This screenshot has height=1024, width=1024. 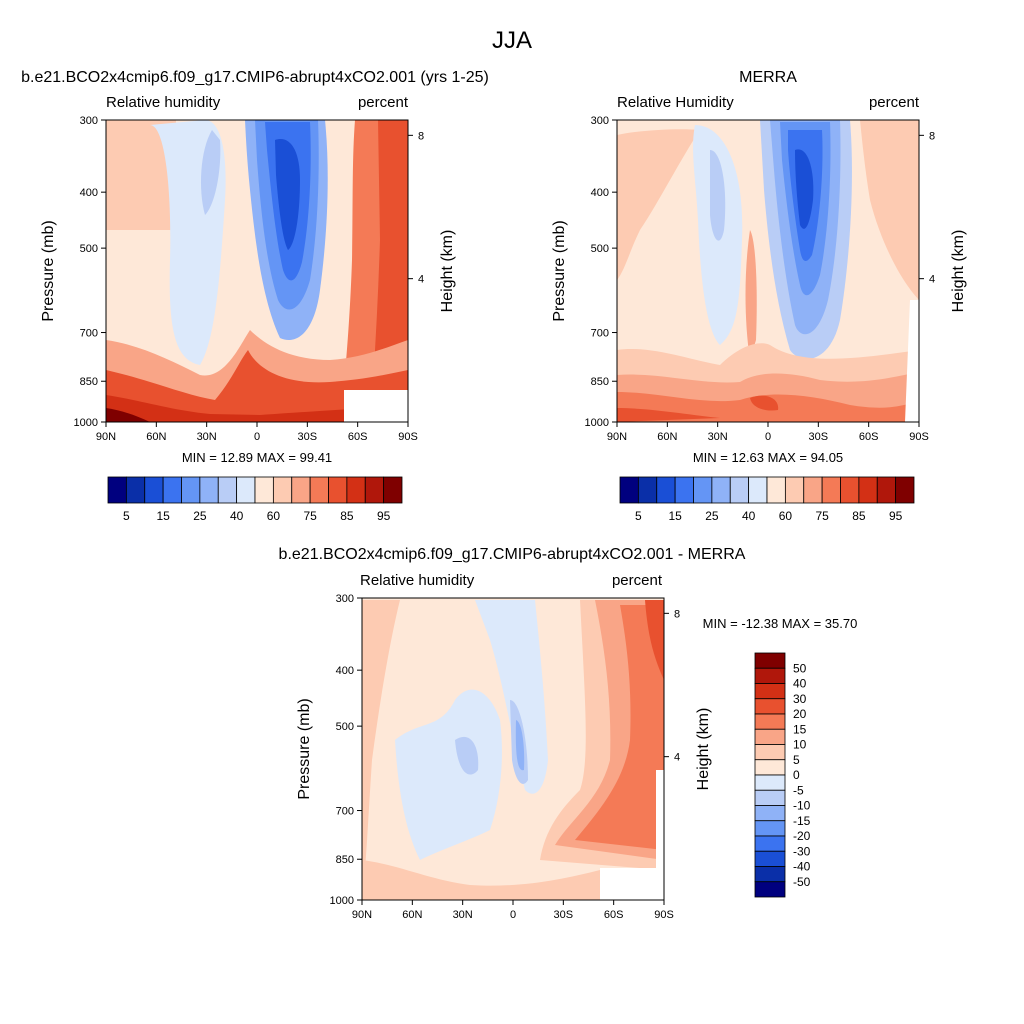 I want to click on panel-diff-left-label: Relative humidity, so click(x=417, y=580).